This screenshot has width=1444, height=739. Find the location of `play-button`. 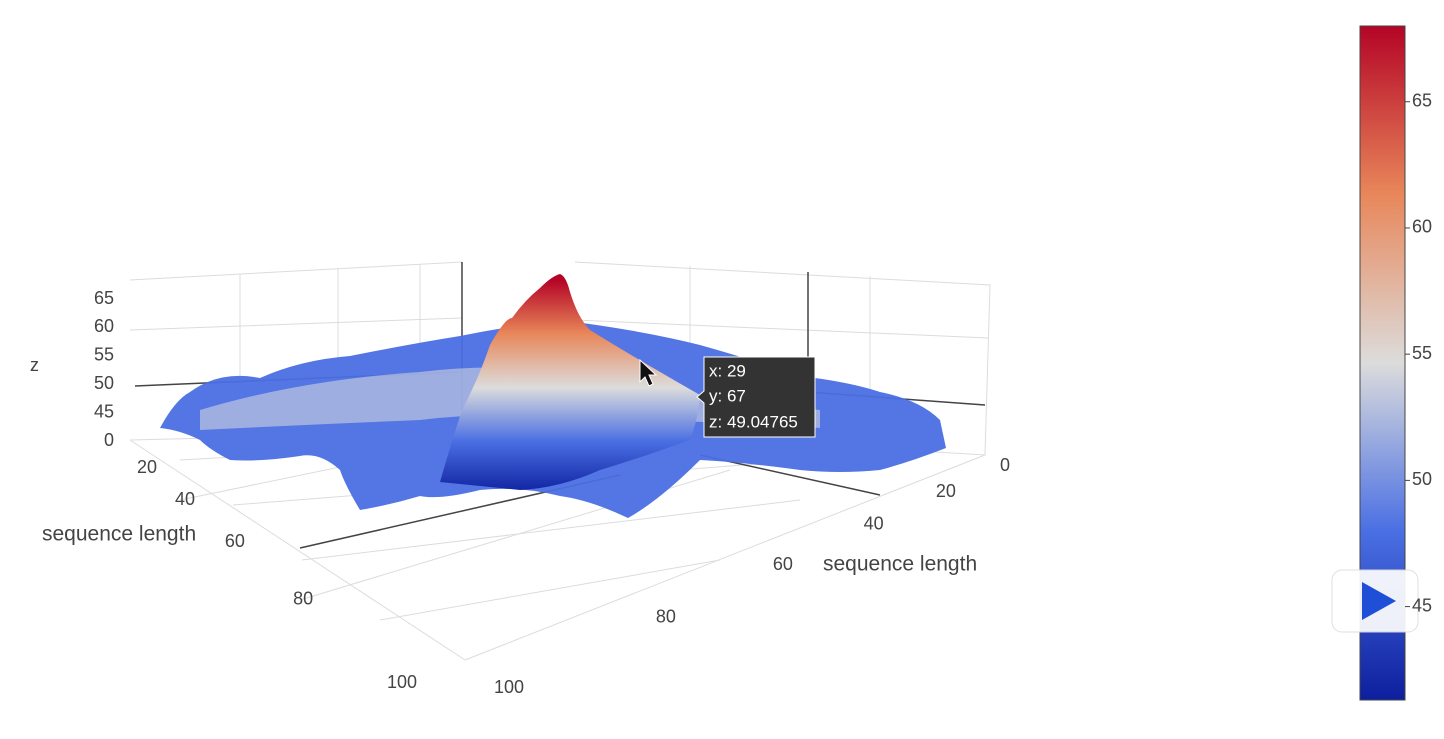

play-button is located at coordinates (1375, 601).